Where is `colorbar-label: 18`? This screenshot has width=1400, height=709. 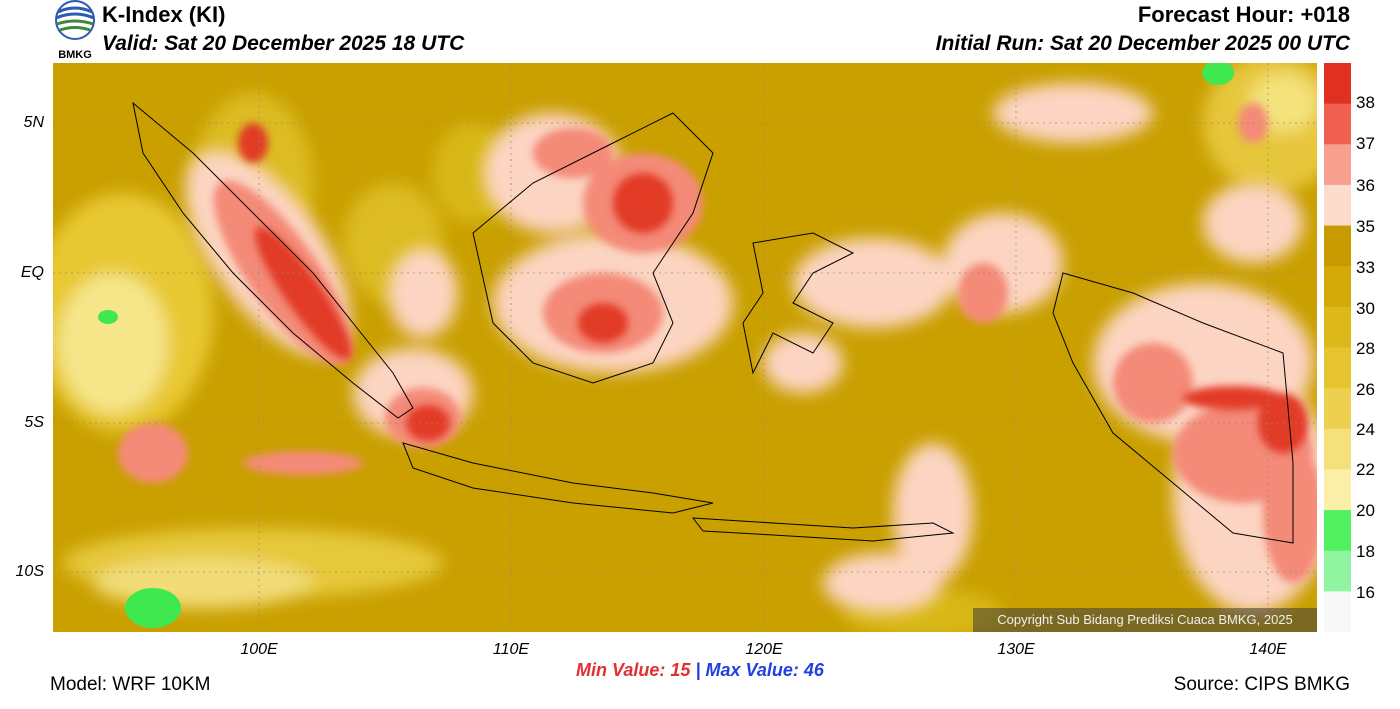 colorbar-label: 18 is located at coordinates (1365, 551).